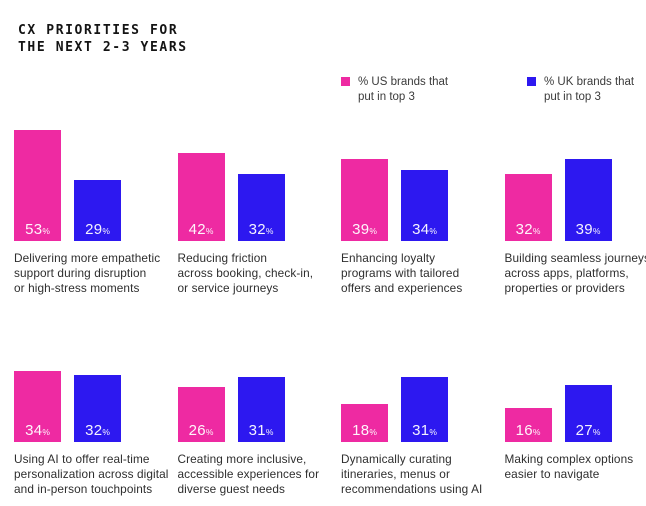  I want to click on bar-pair: 42% 32%, so click(259, 185).